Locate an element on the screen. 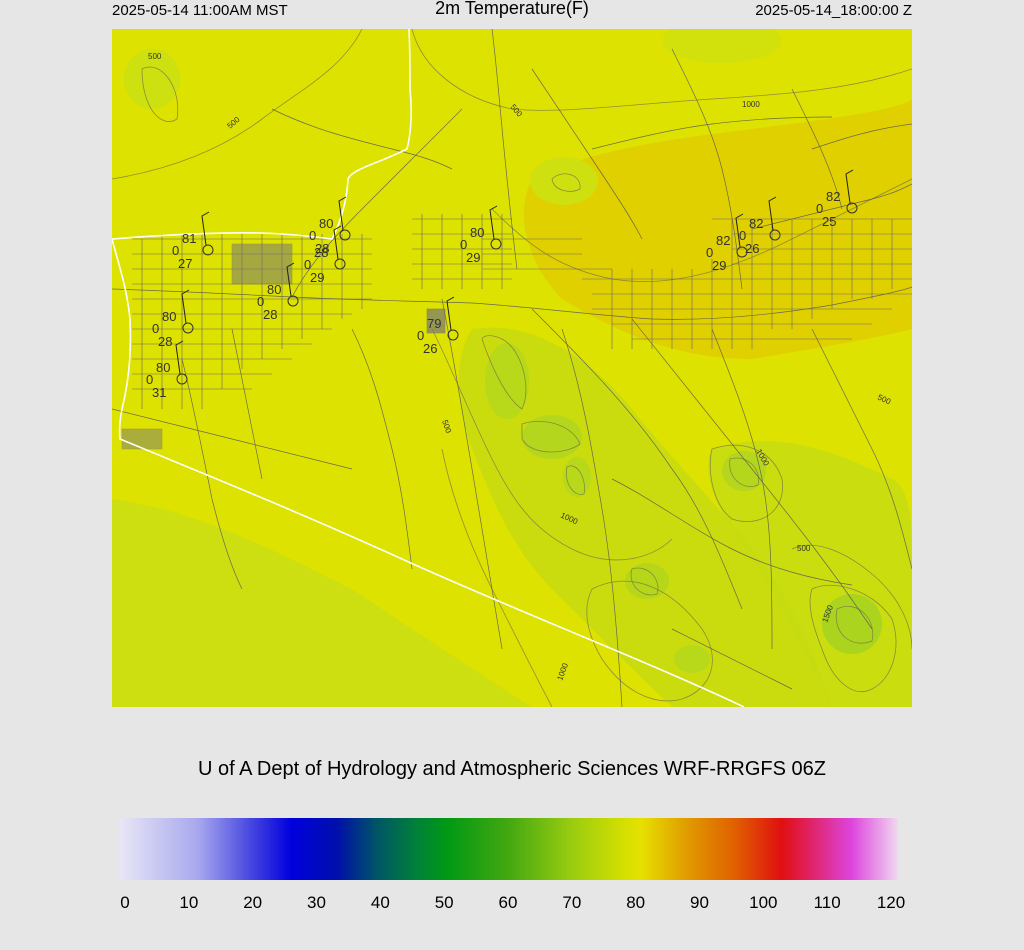 The image size is (1024, 950). contour-label: 1000 is located at coordinates (751, 104).